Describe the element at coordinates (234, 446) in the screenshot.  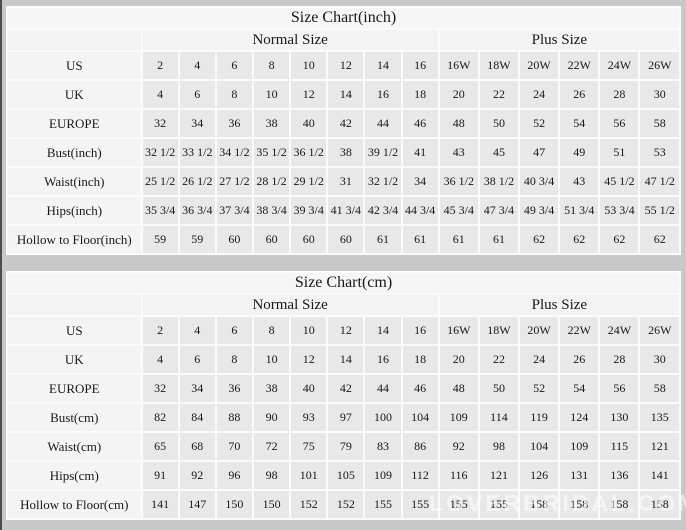
I see `size-cell: 70` at that location.